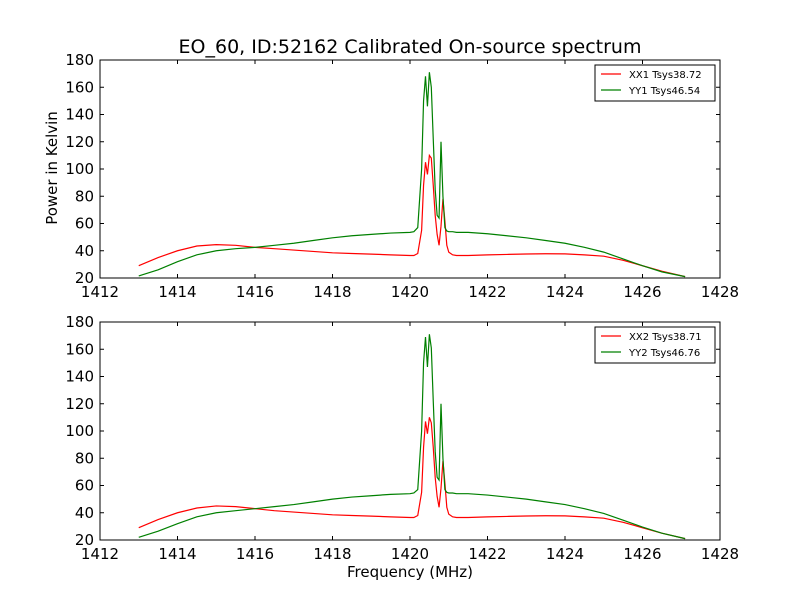 Image resolution: width=800 pixels, height=600 pixels. Describe the element at coordinates (412, 478) in the screenshot. I see `series-line-xx2` at that location.